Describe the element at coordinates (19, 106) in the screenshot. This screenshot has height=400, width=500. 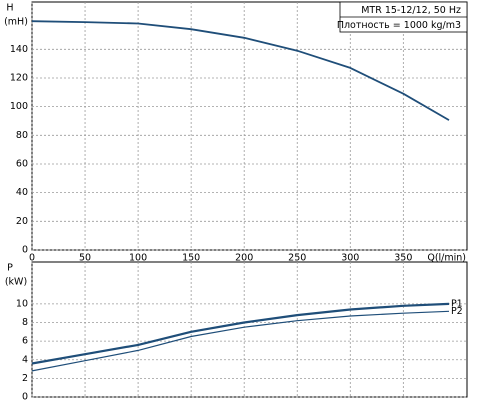
I see `y-tick-label: 100` at that location.